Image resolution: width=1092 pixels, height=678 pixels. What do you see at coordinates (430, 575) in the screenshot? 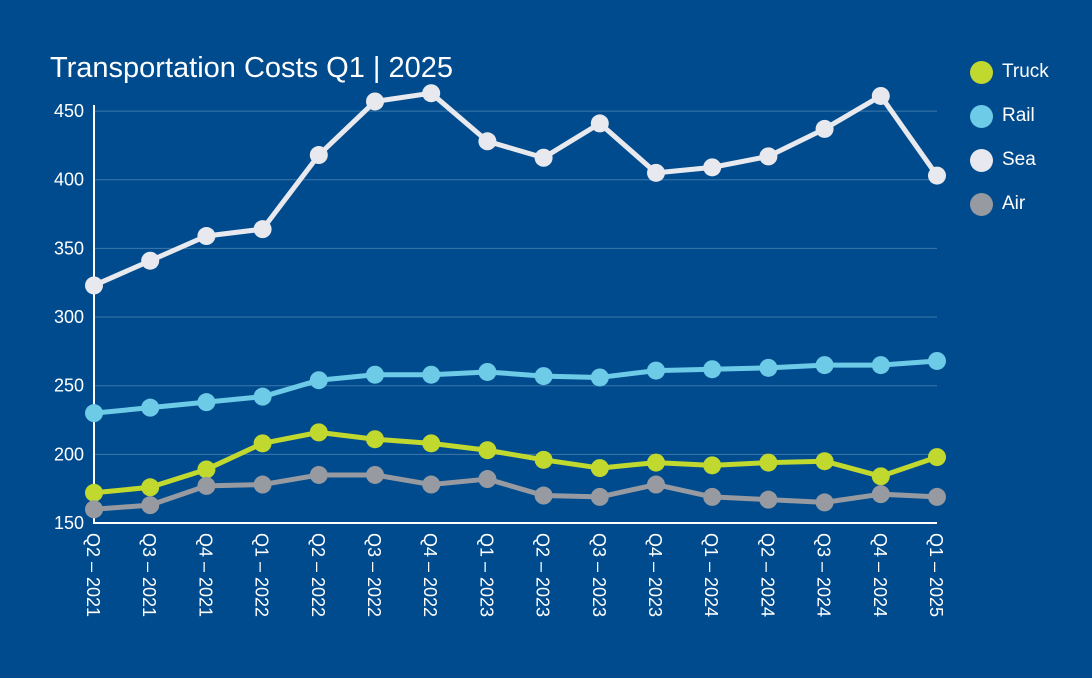
I see `x-tick-label: Q4 – 2022` at bounding box center [430, 575].